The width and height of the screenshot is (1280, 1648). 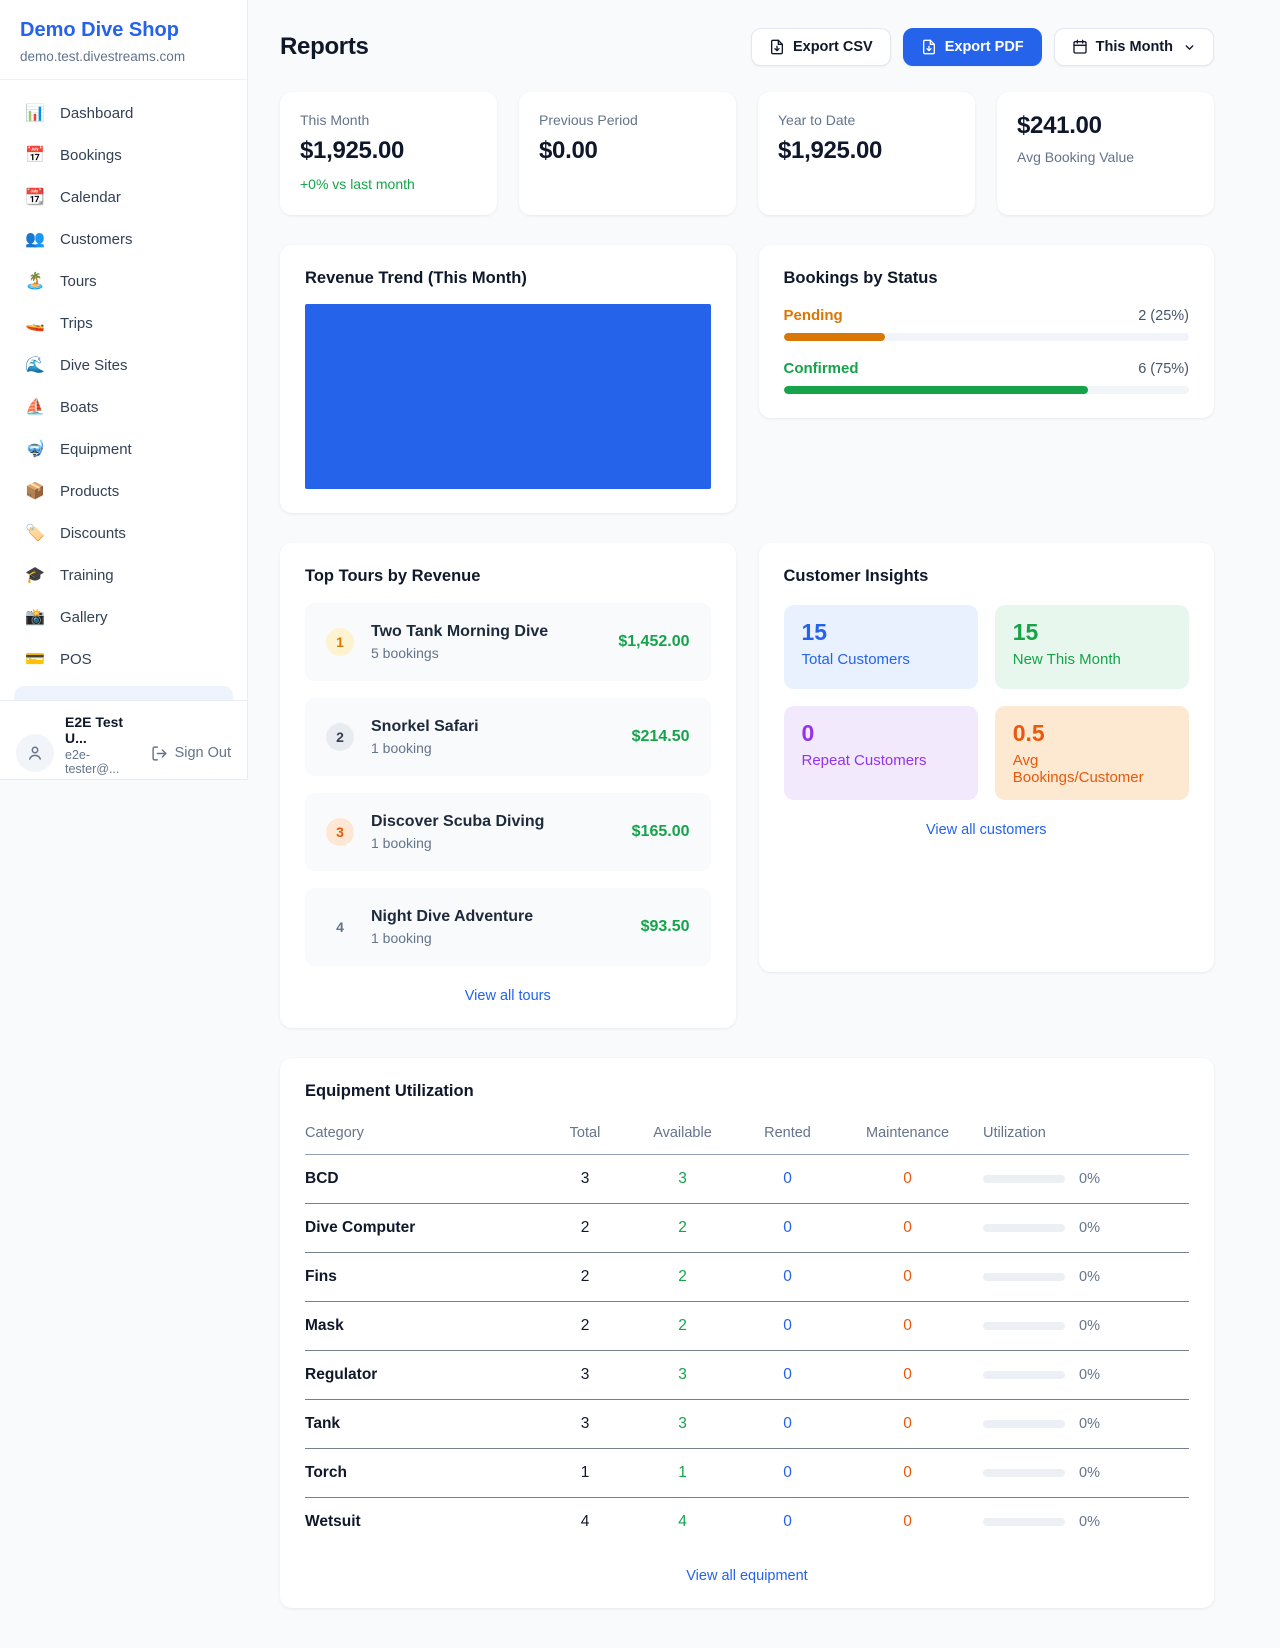 I want to click on period-dropdown: This Month, so click(x=1133, y=47).